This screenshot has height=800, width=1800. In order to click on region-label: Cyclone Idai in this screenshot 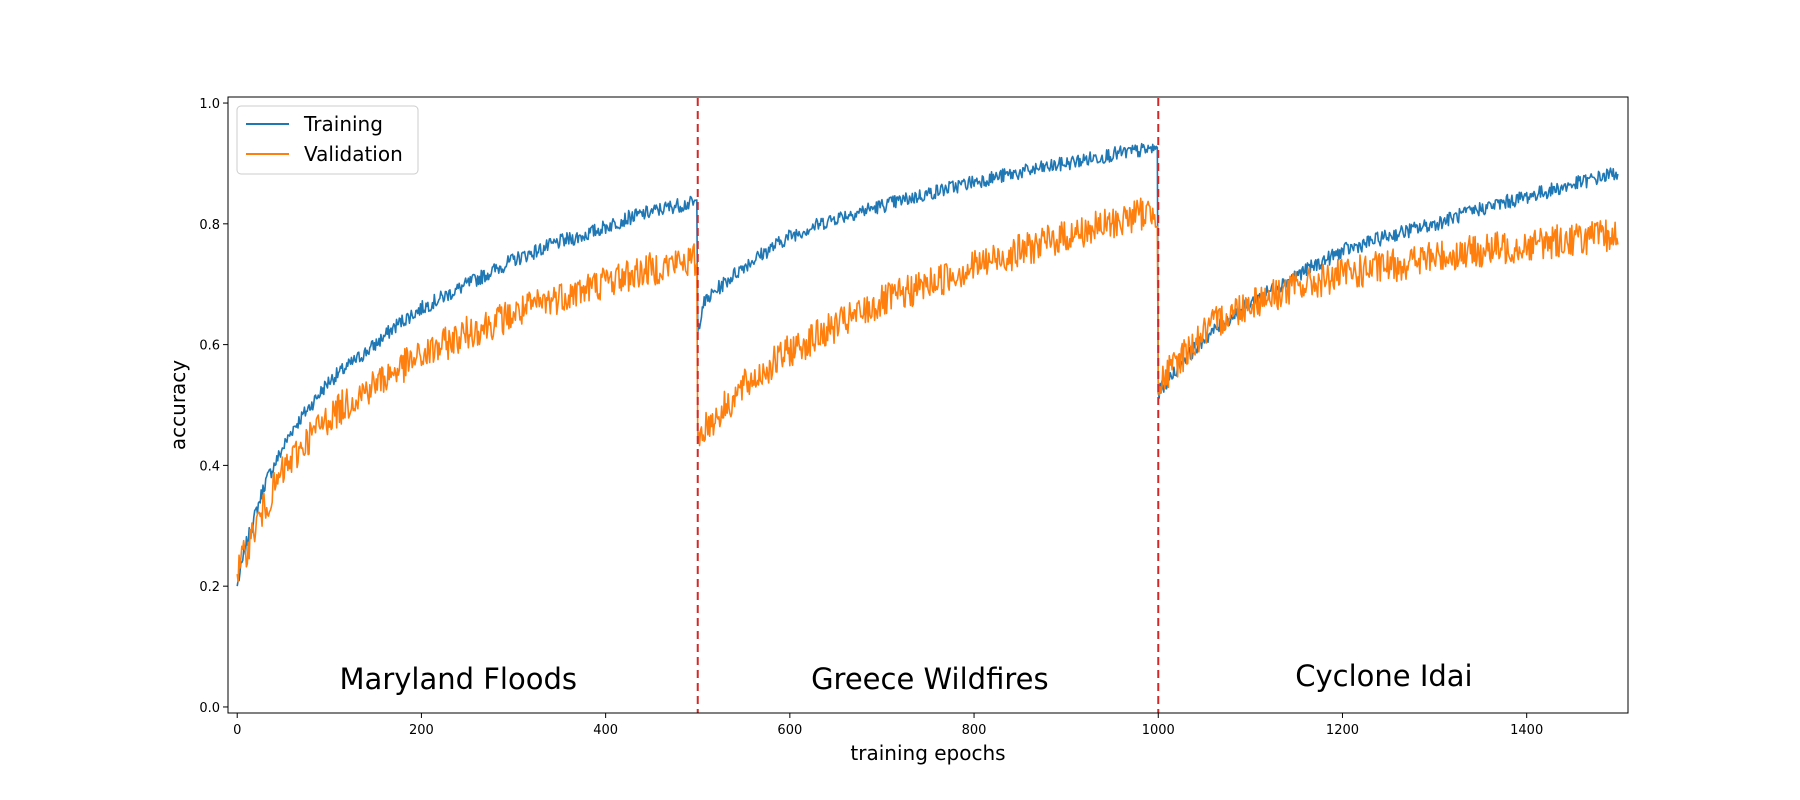, I will do `click(1383, 676)`.